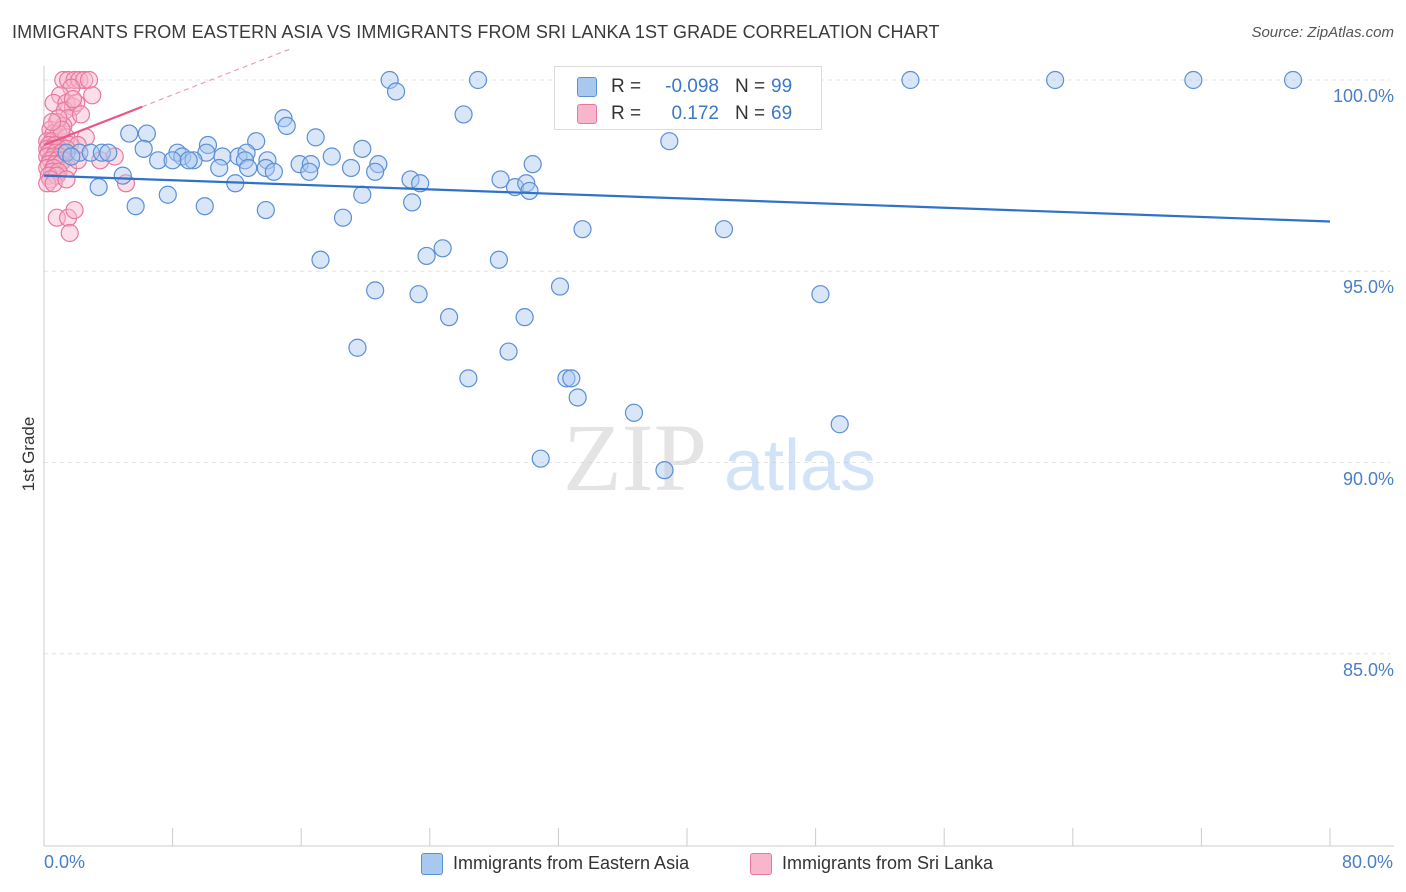 The height and width of the screenshot is (892, 1406). Describe the element at coordinates (215, 78) in the screenshot. I see `trend-line-sri-lanka-extension` at that location.